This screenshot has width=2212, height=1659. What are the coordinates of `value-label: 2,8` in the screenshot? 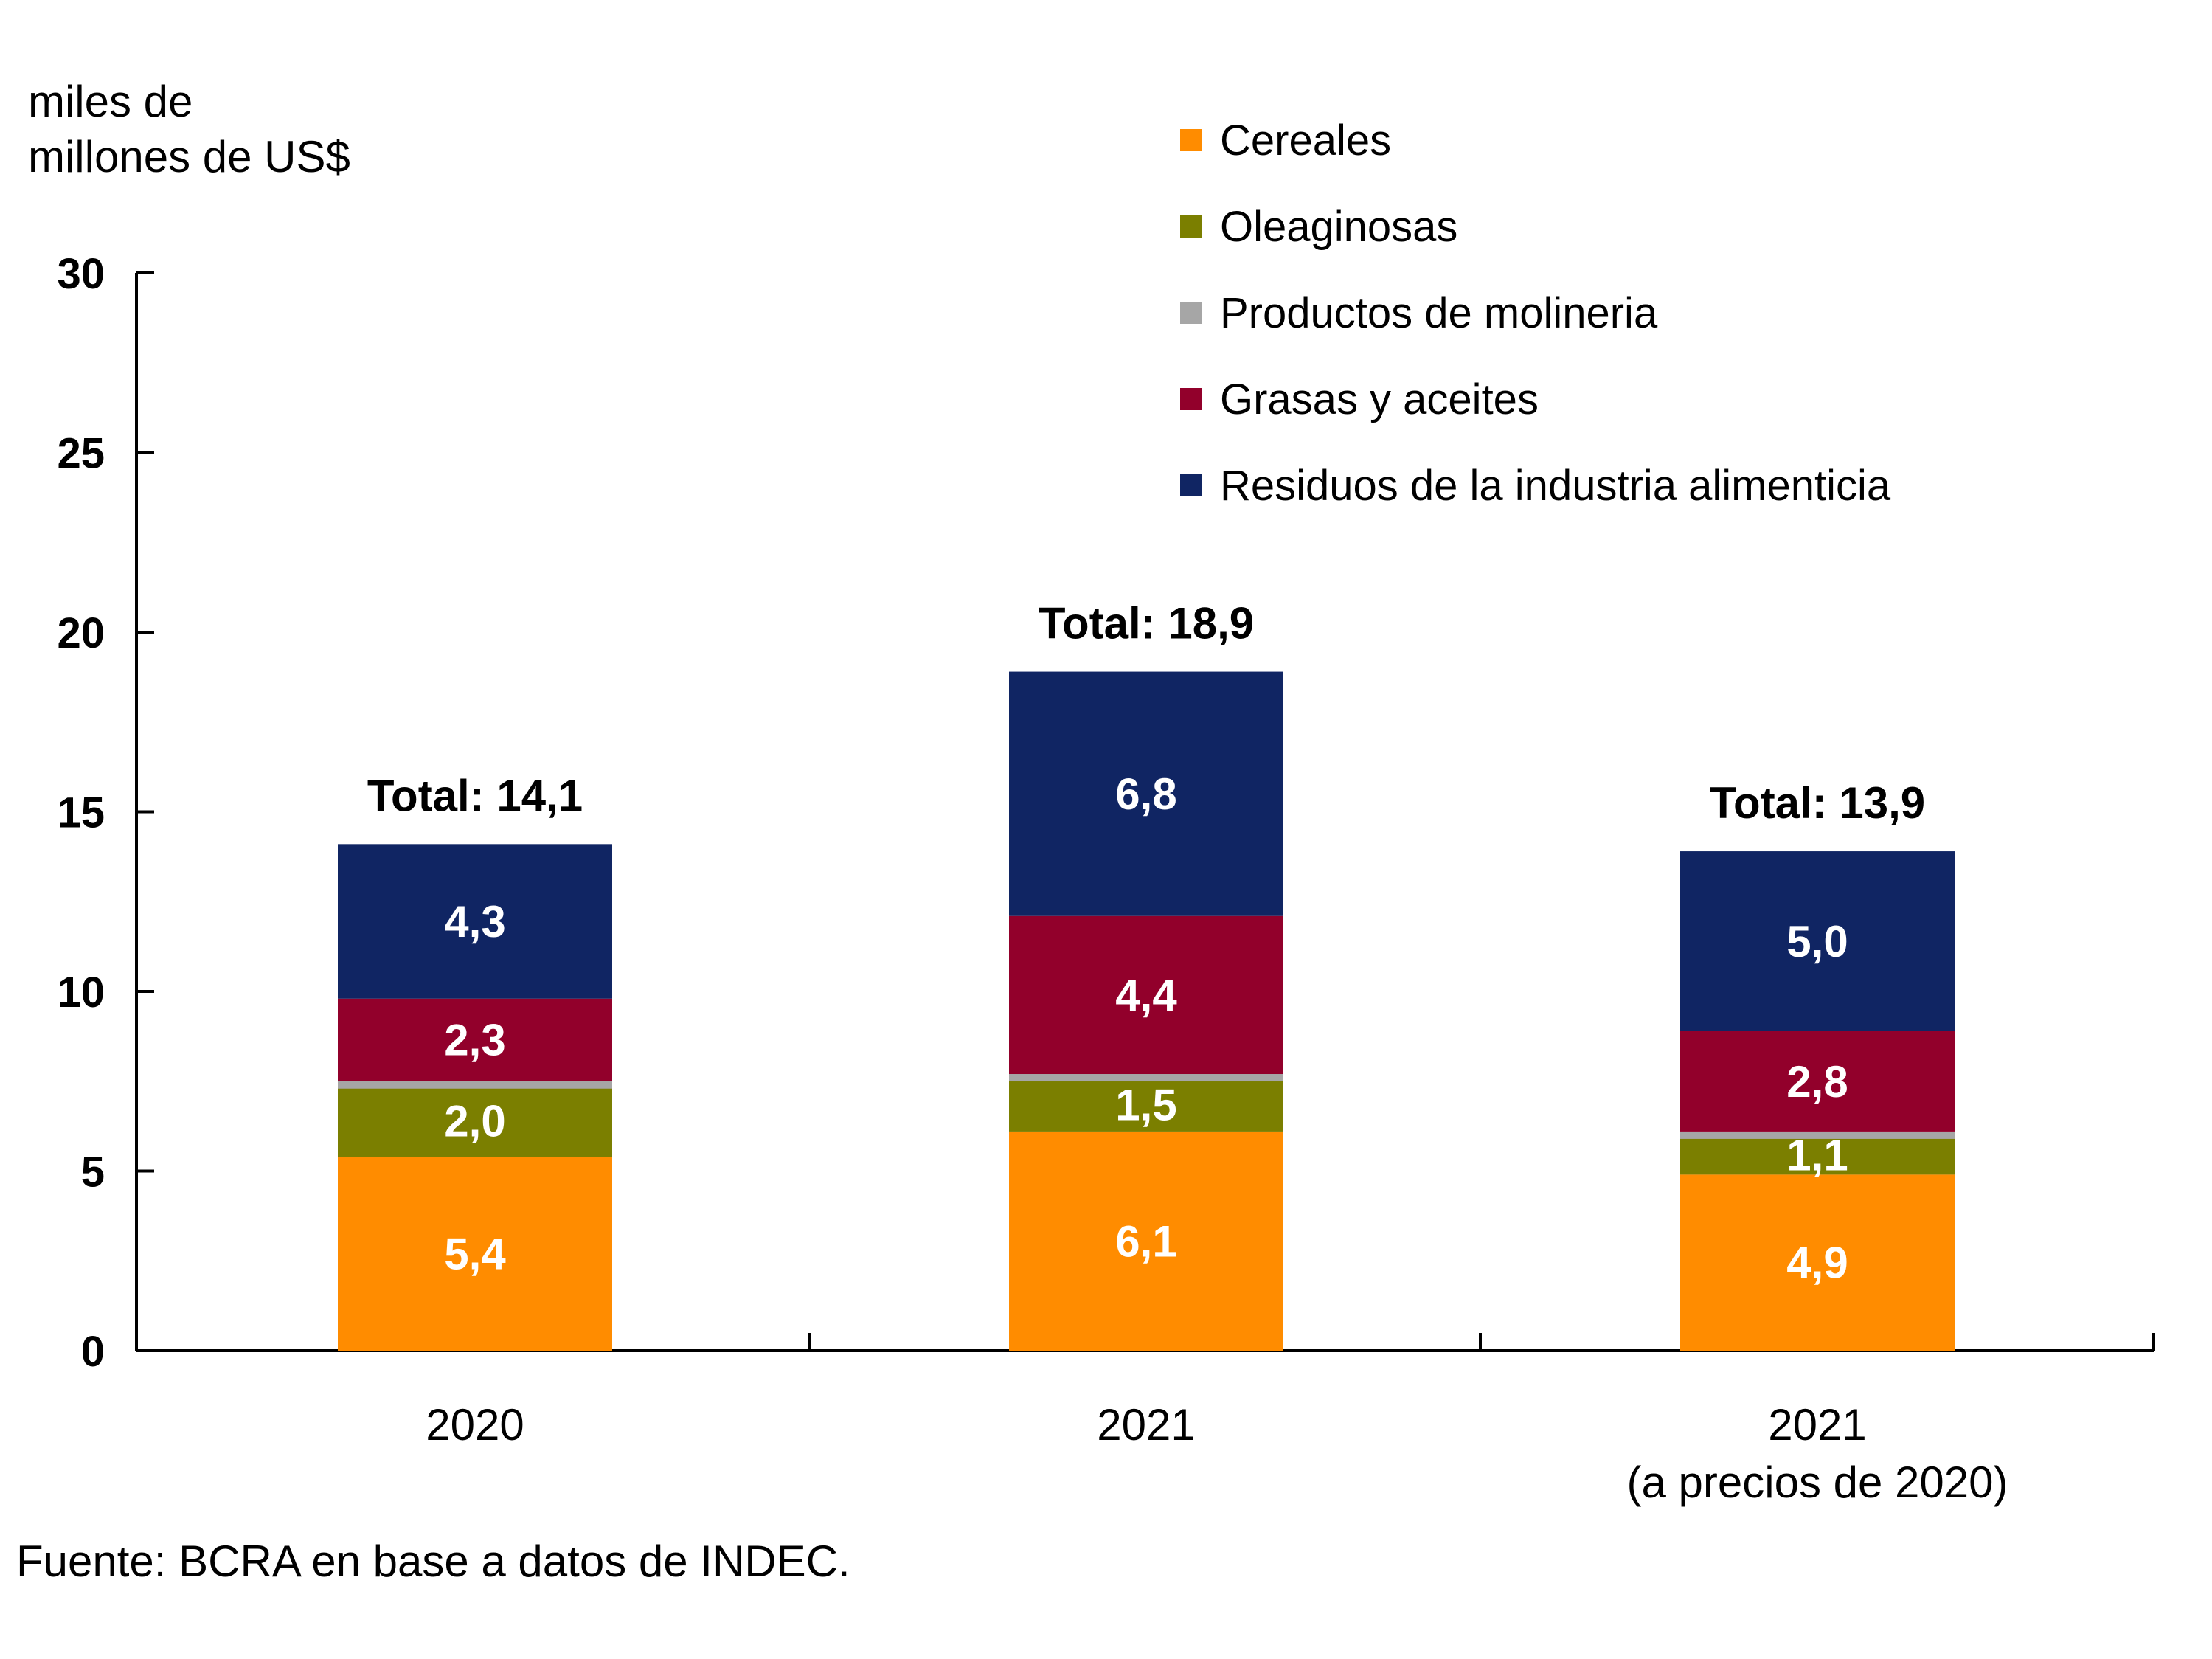 It's located at (1817, 1081).